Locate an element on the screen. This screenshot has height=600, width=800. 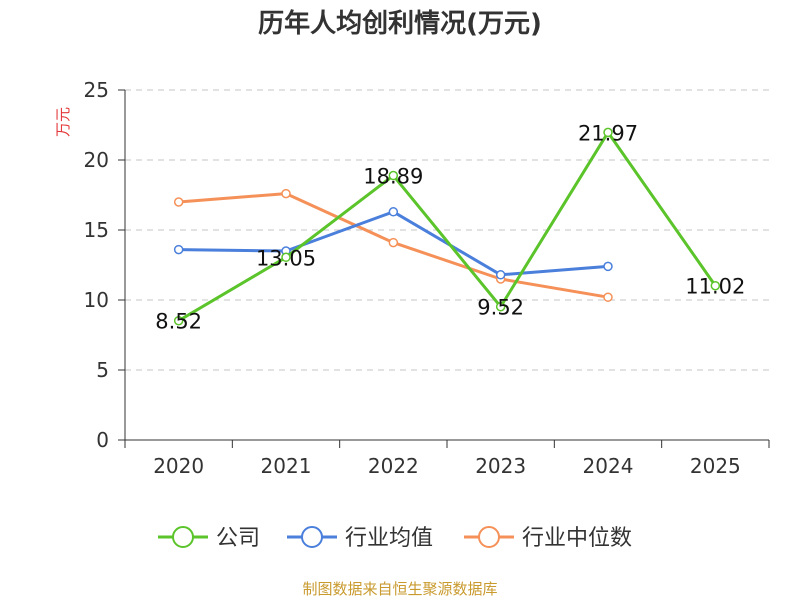
y-tick-label: 5 is located at coordinates (102, 370).